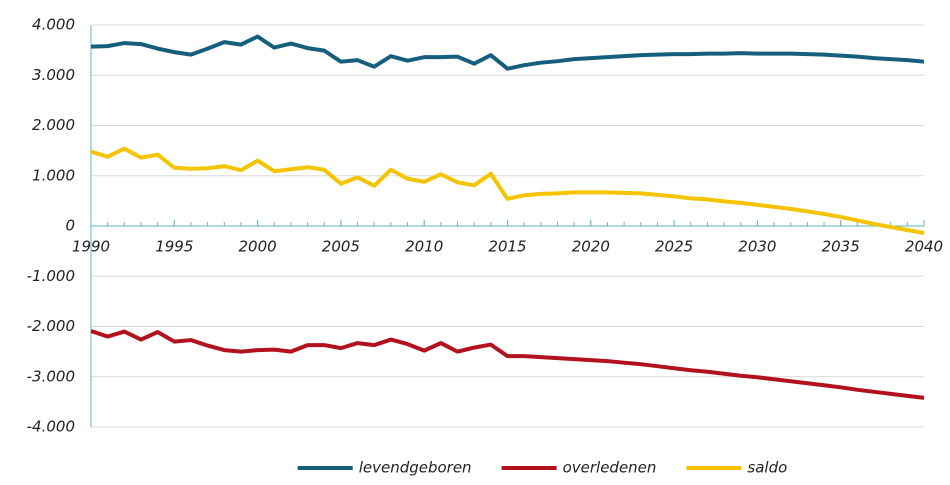  I want to click on y-tick-label: 0, so click(70, 226).